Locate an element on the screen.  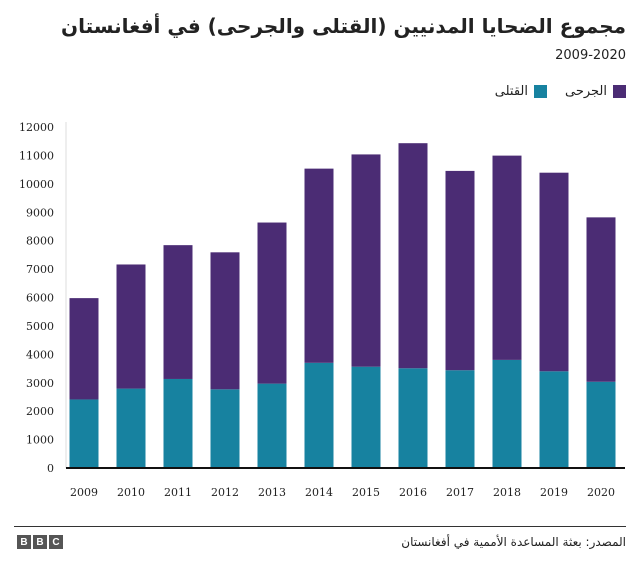
x-tick-label: 2017 is located at coordinates (460, 492).